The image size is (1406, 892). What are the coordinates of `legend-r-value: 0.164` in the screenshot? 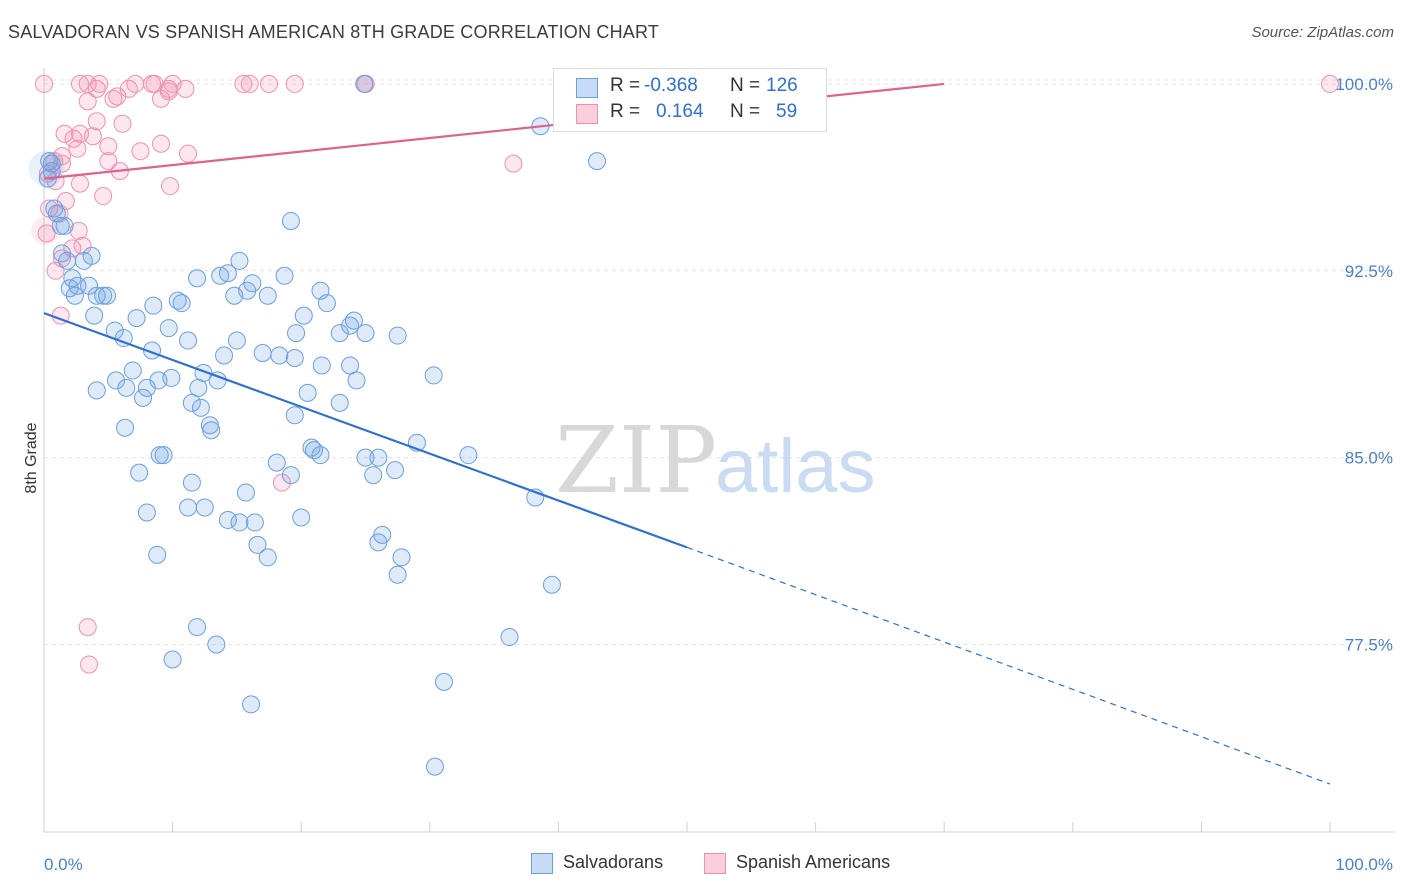 It's located at (680, 111).